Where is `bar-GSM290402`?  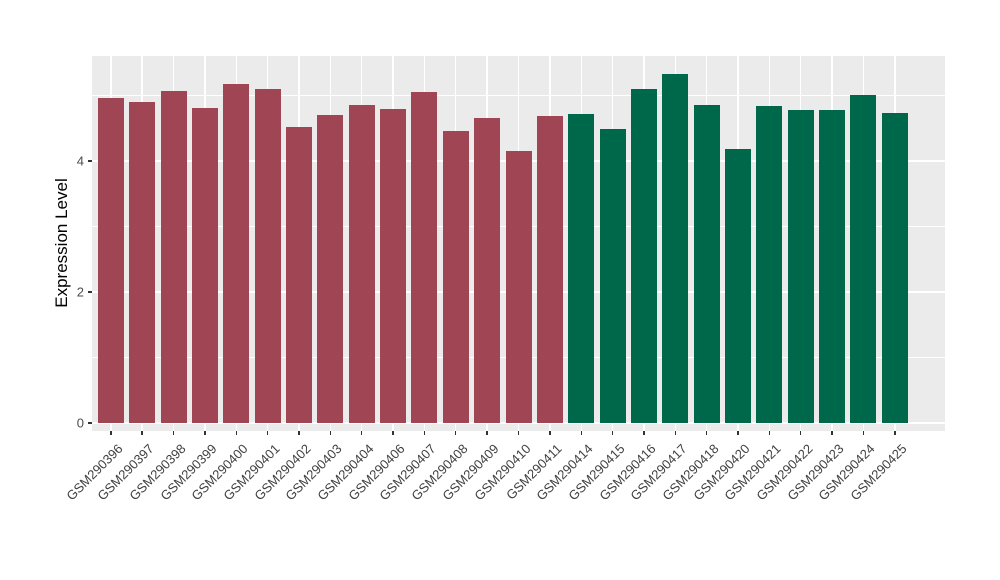 bar-GSM290402 is located at coordinates (298, 274).